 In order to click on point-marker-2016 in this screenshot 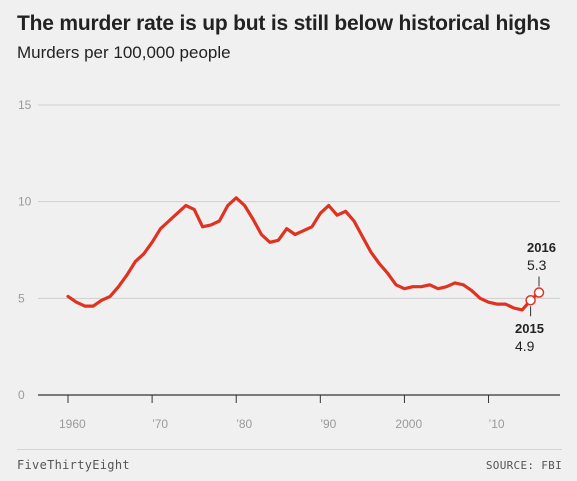, I will do `click(539, 292)`.